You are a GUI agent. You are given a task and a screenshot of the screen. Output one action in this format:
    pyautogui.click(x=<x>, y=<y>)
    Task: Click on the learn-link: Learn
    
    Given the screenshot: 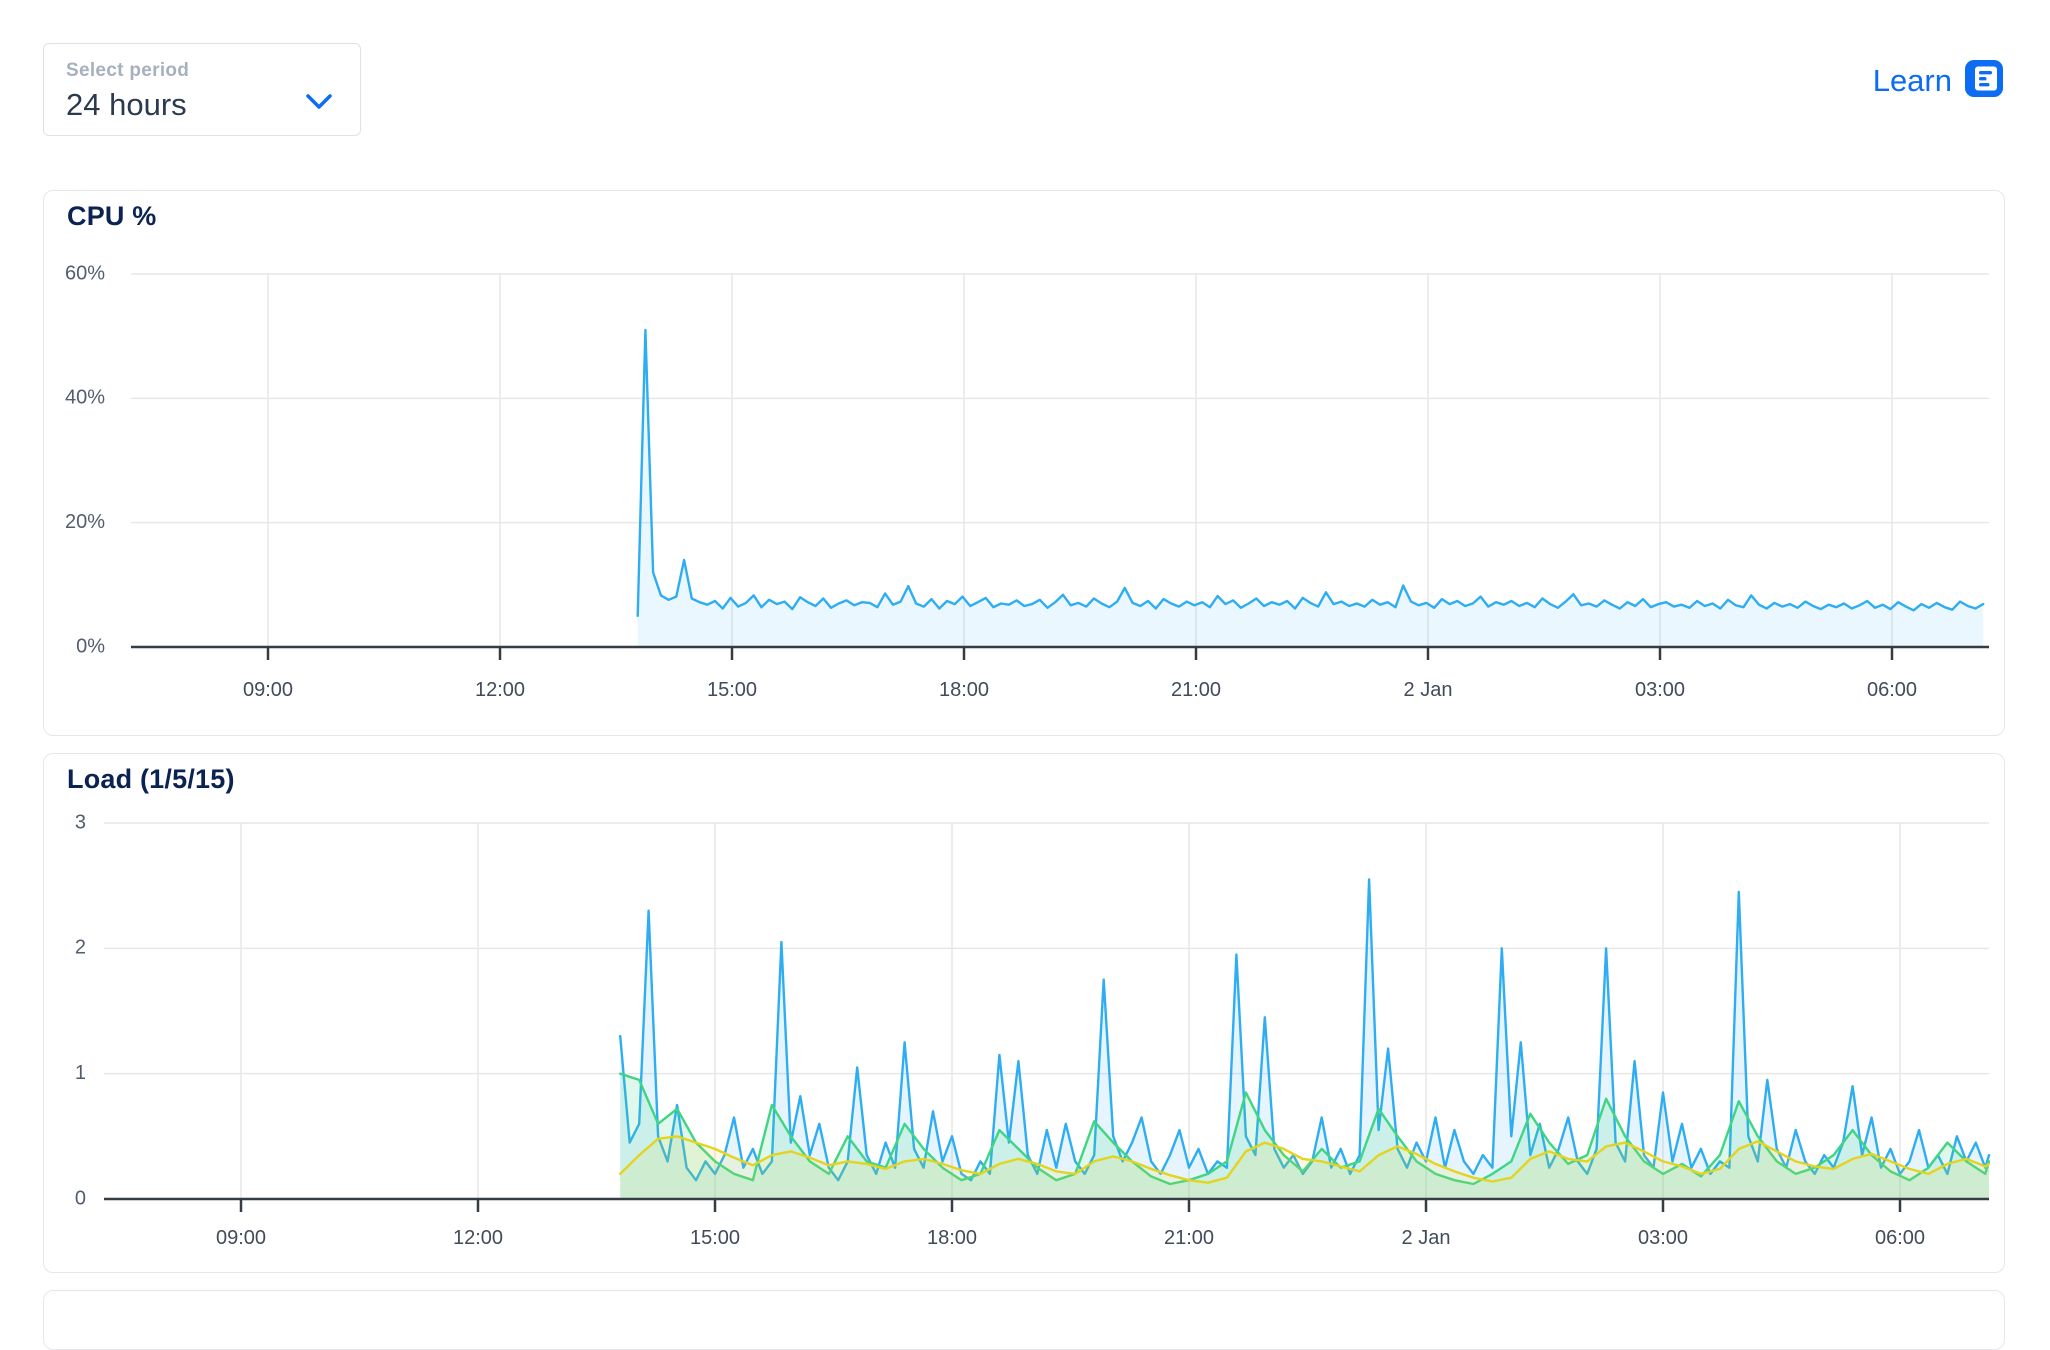 What is the action you would take?
    pyautogui.click(x=1938, y=81)
    